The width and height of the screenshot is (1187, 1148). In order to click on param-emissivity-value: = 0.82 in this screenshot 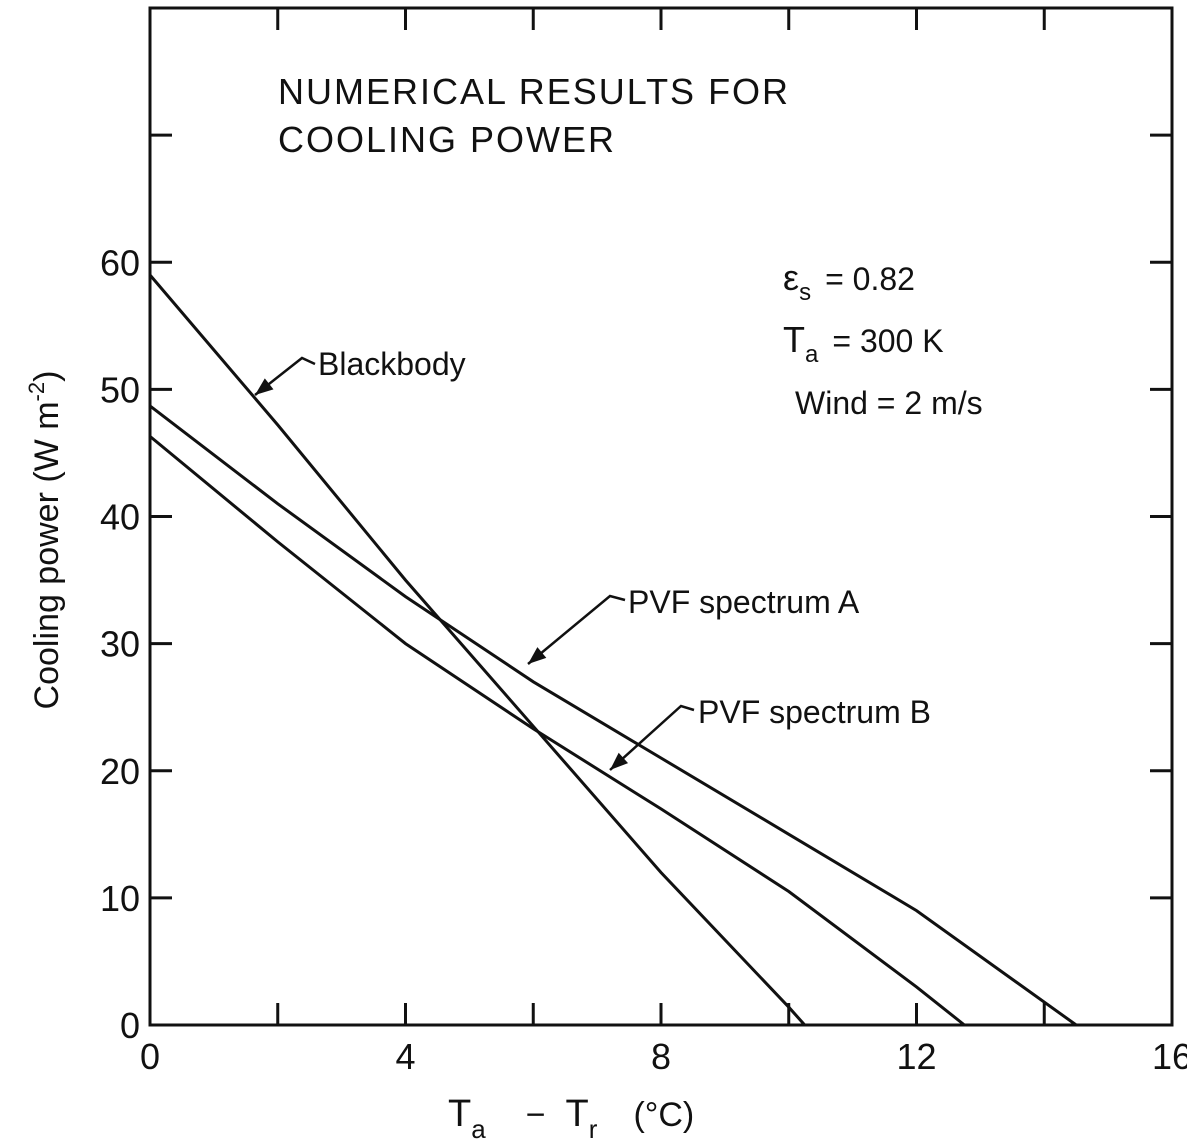, I will do `click(870, 279)`.